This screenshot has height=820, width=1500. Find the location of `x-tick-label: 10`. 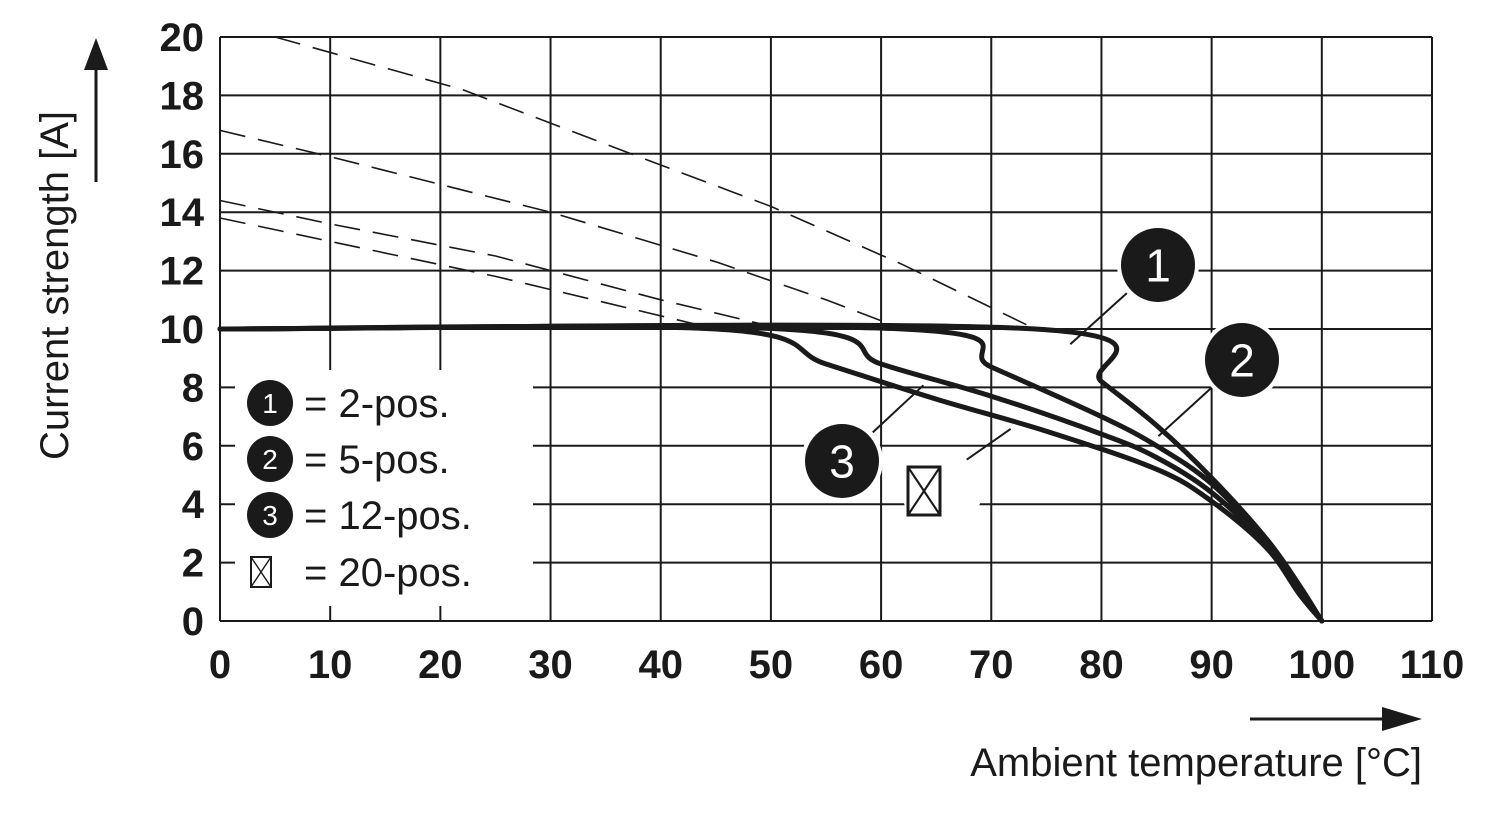

x-tick-label: 10 is located at coordinates (330, 665).